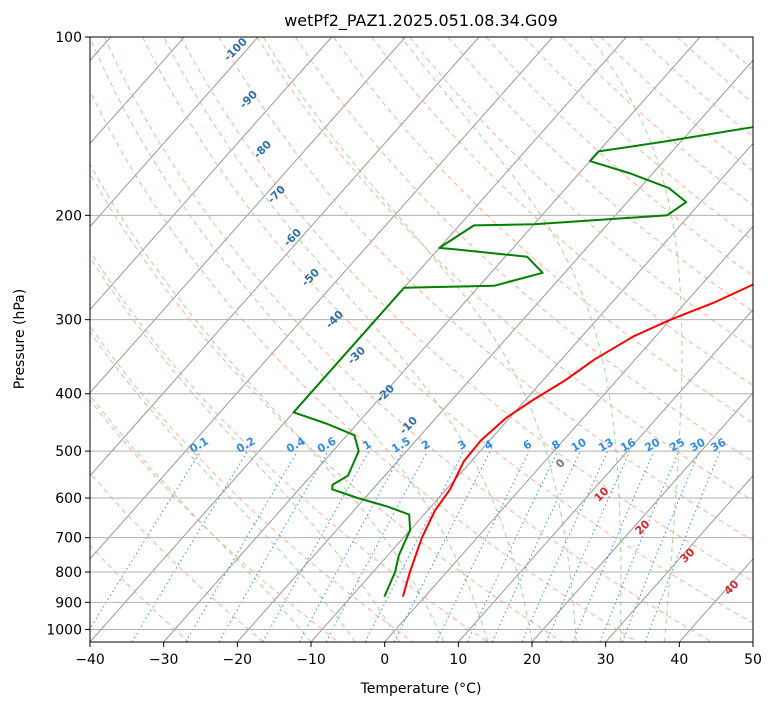  What do you see at coordinates (68, 539) in the screenshot?
I see `y-tick-label: 700` at bounding box center [68, 539].